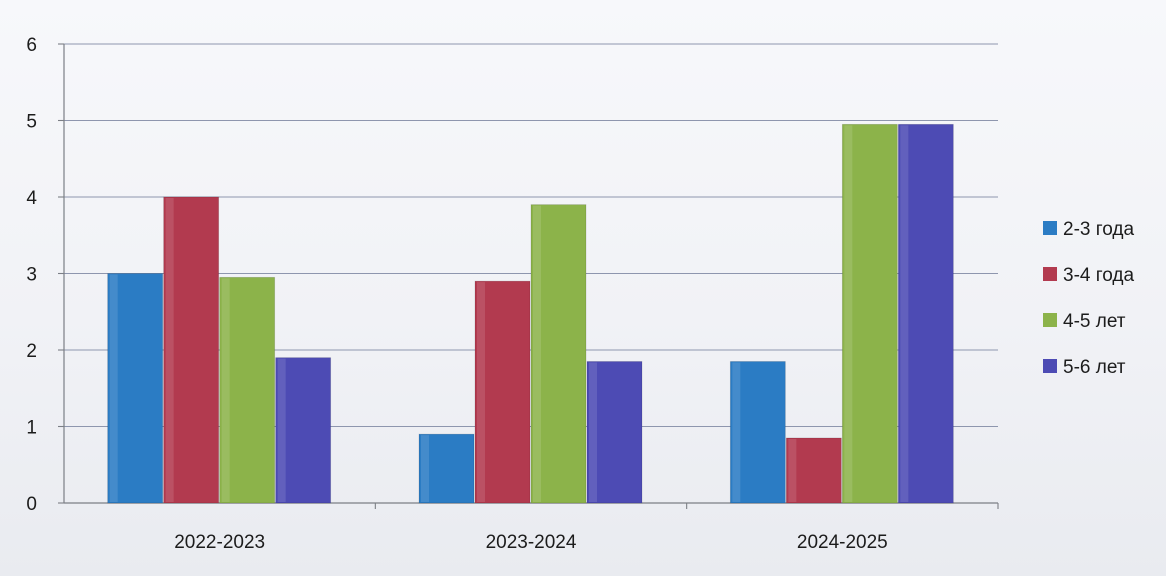  Describe the element at coordinates (219, 542) in the screenshot. I see `x-tick-label: 2022-2023` at that location.